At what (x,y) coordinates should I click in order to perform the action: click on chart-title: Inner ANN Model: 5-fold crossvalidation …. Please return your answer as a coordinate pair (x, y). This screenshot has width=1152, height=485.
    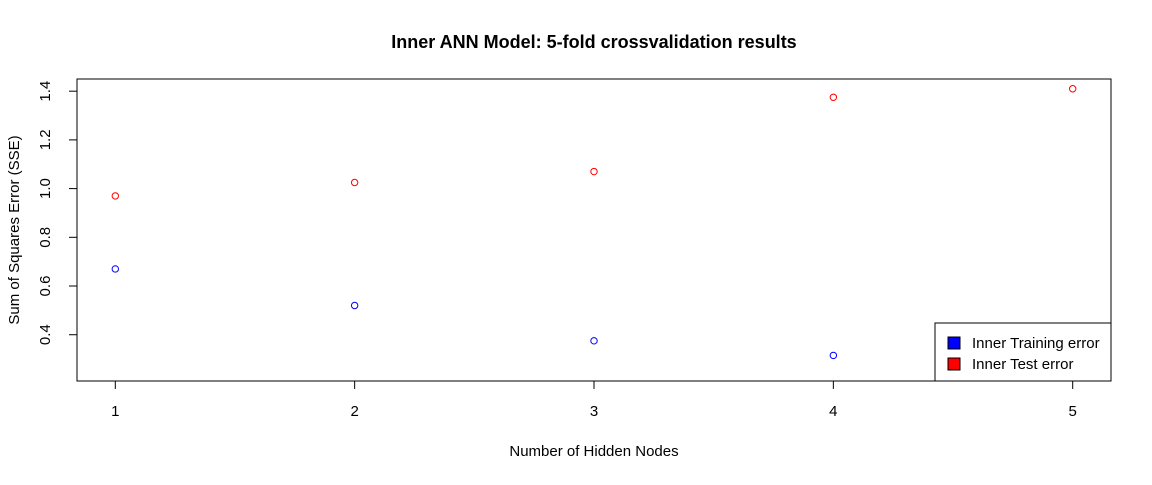
    Looking at the image, I should click on (593, 42).